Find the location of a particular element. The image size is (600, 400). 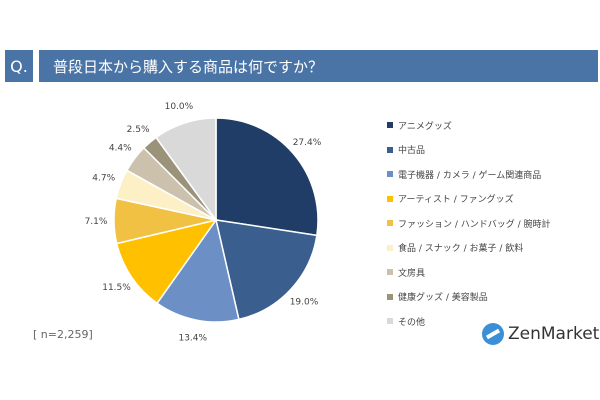

page-title: 普段日本から購入する商品は何ですか？ is located at coordinates (318, 66).